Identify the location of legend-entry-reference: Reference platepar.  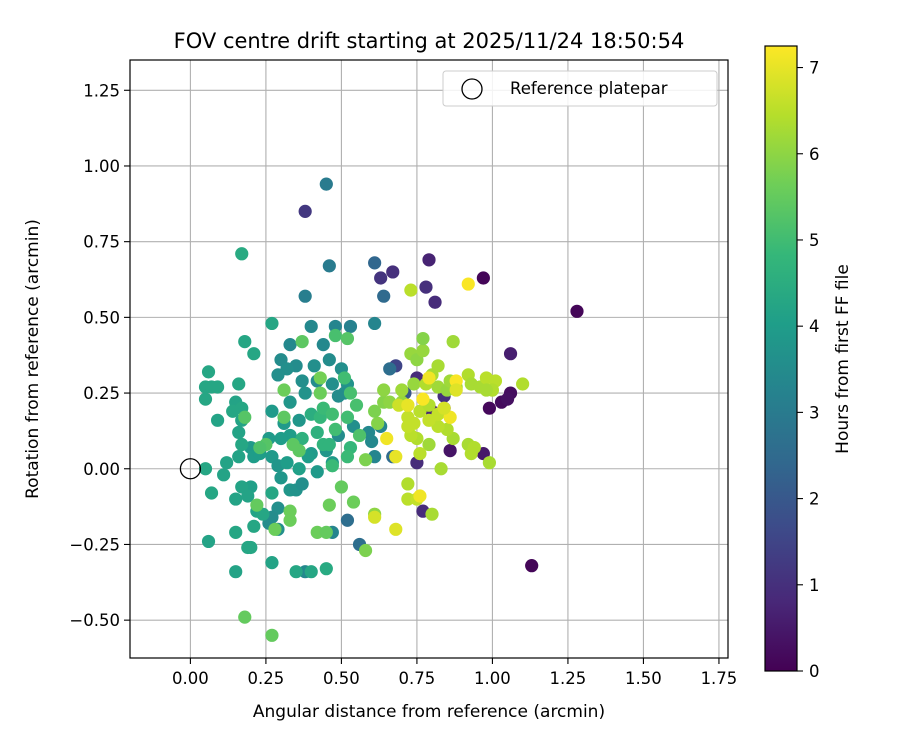
(589, 88).